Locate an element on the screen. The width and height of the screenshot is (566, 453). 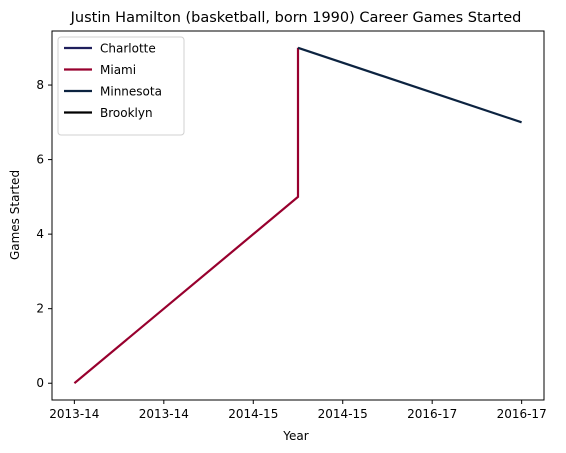
legend-label: Miami is located at coordinates (118, 70).